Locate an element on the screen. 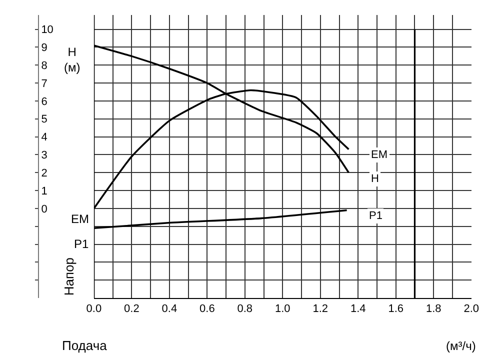  x-axis-title: Подача is located at coordinates (85, 345).